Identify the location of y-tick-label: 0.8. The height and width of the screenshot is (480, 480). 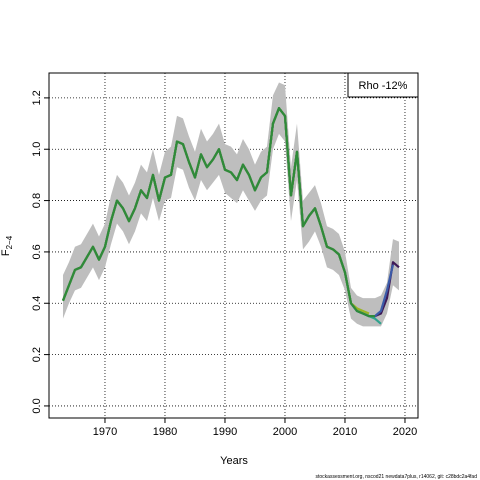
(37, 200).